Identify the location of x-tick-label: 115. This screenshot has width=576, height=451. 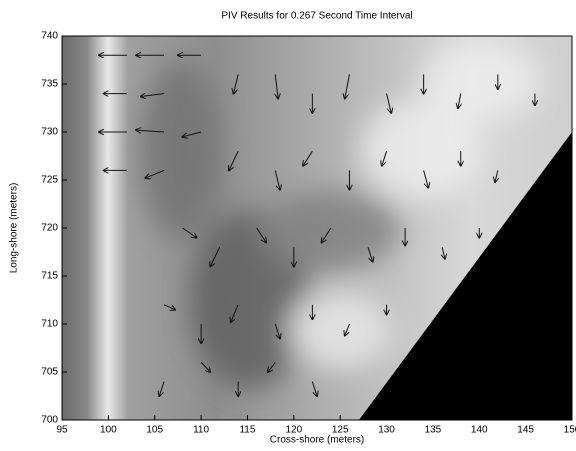
(247, 430).